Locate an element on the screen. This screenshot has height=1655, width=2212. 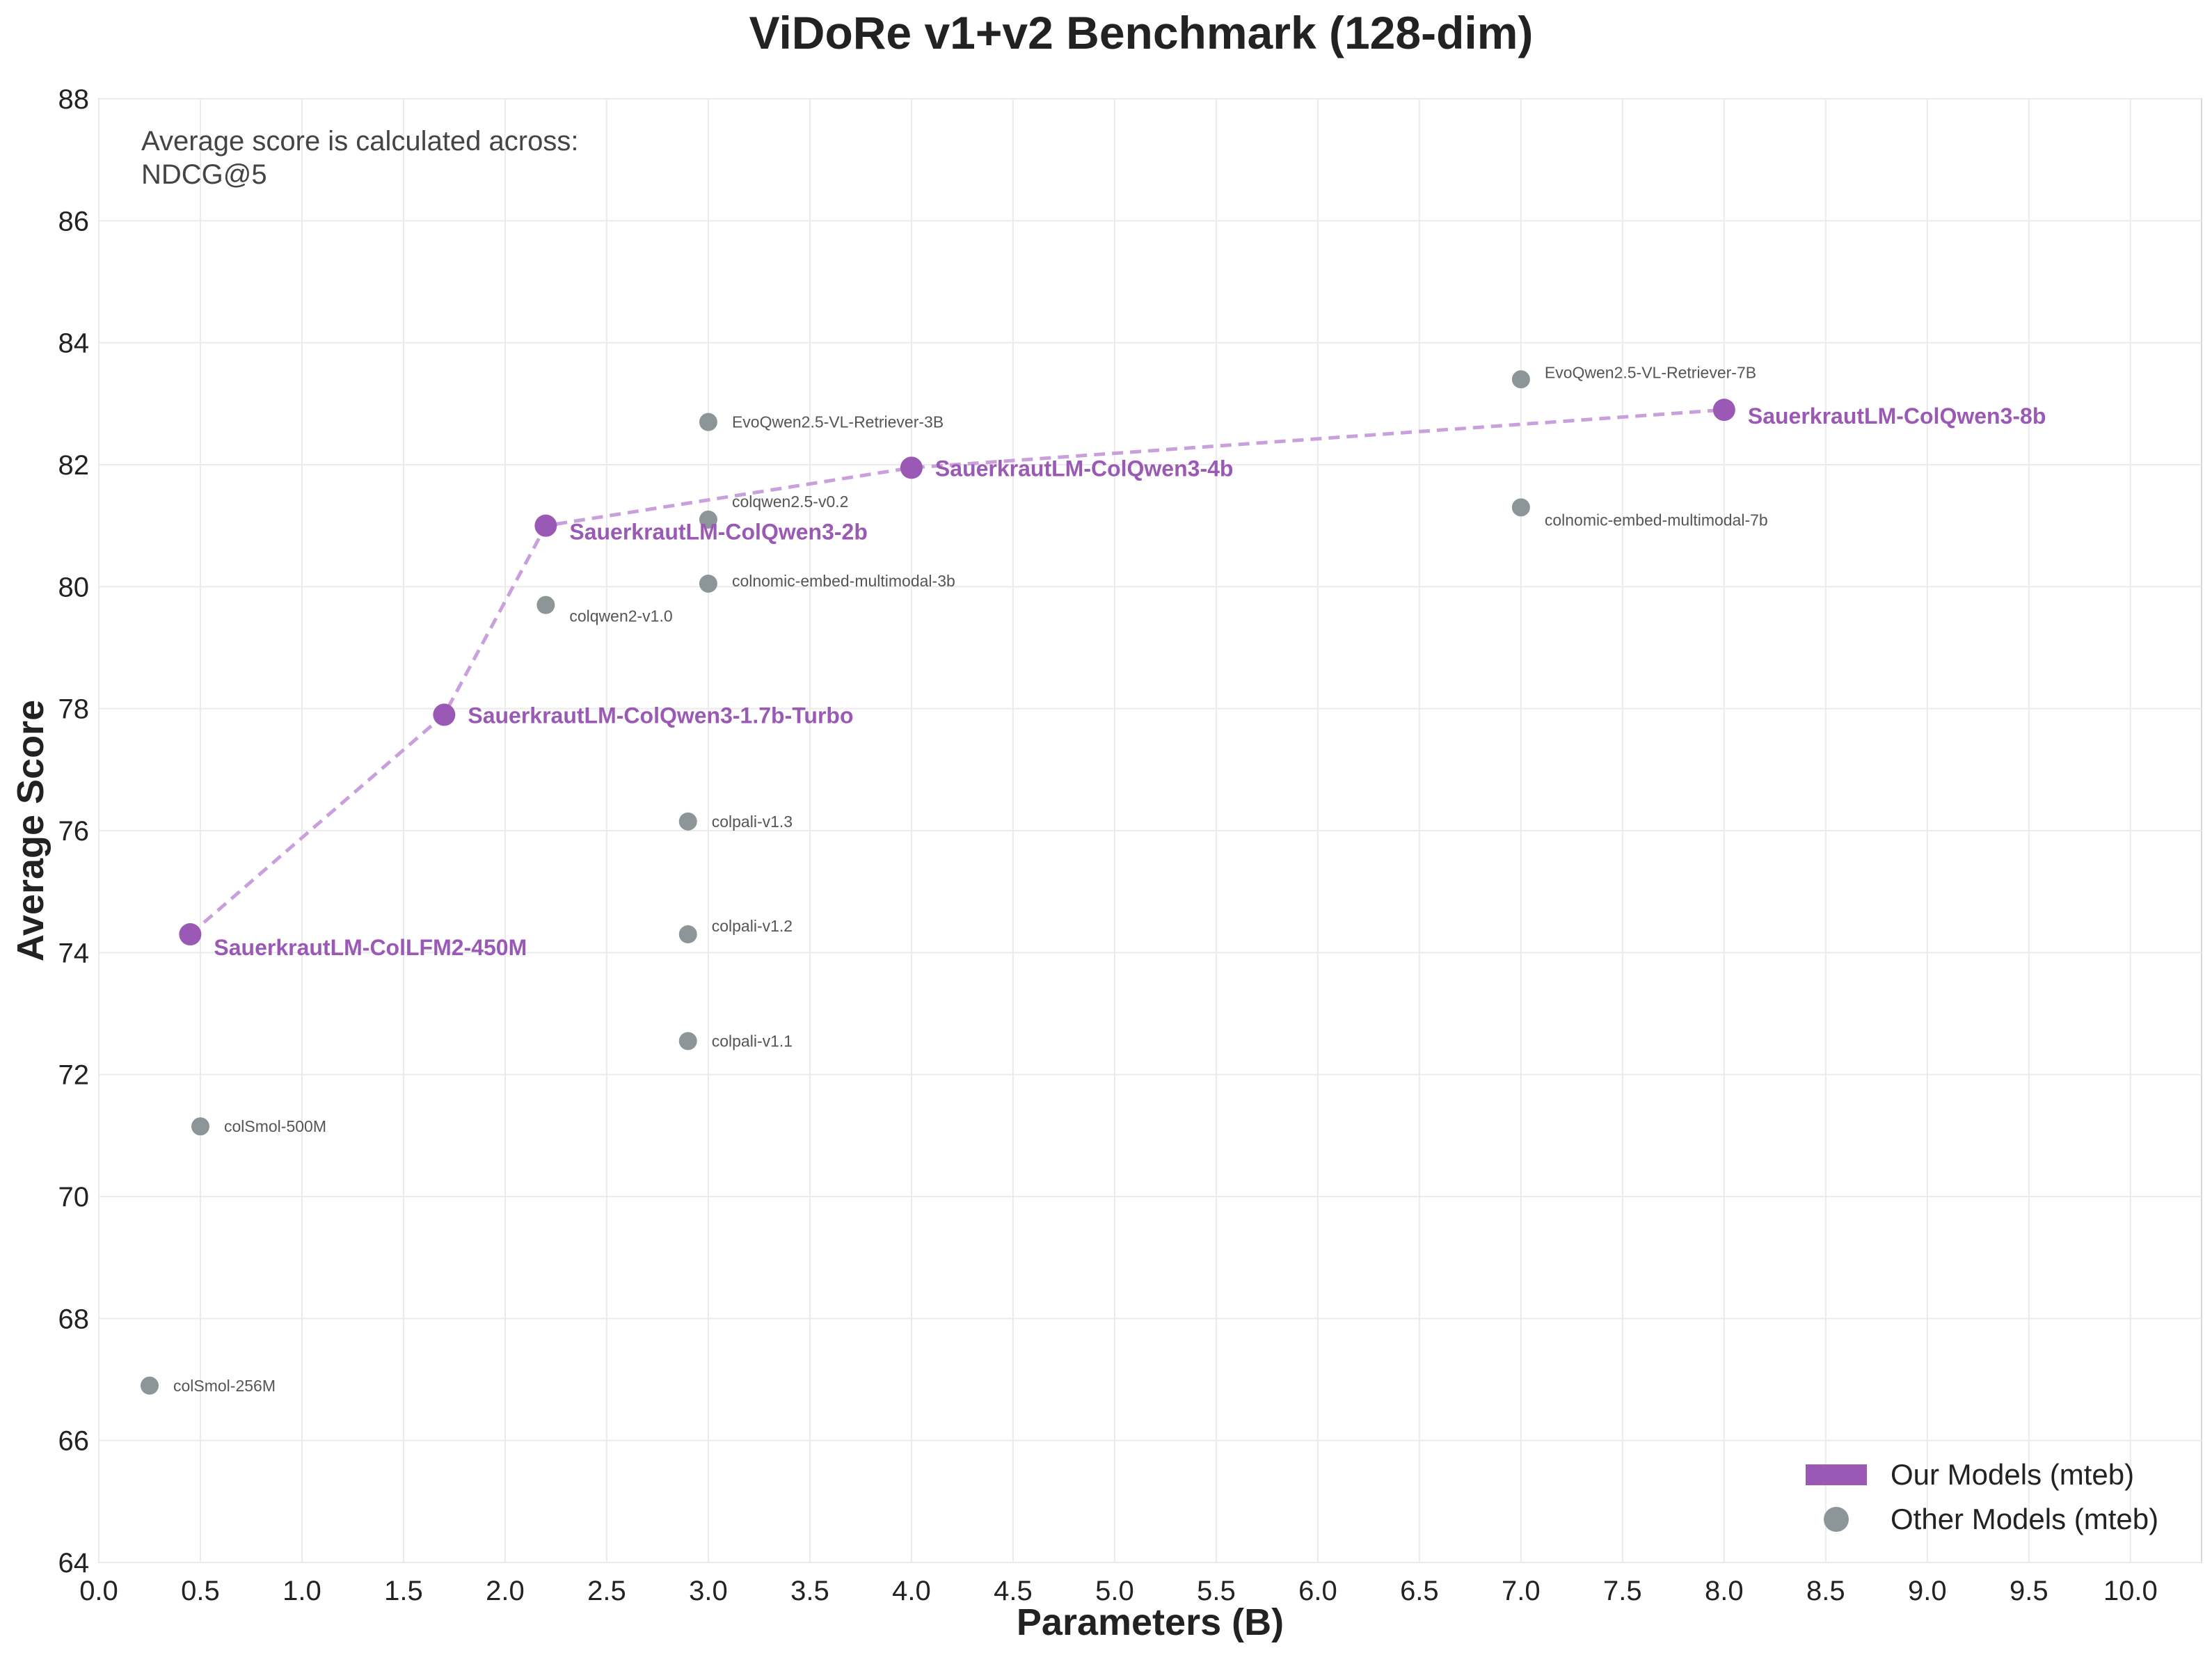
x-tick-label: 3.0 is located at coordinates (708, 1591).